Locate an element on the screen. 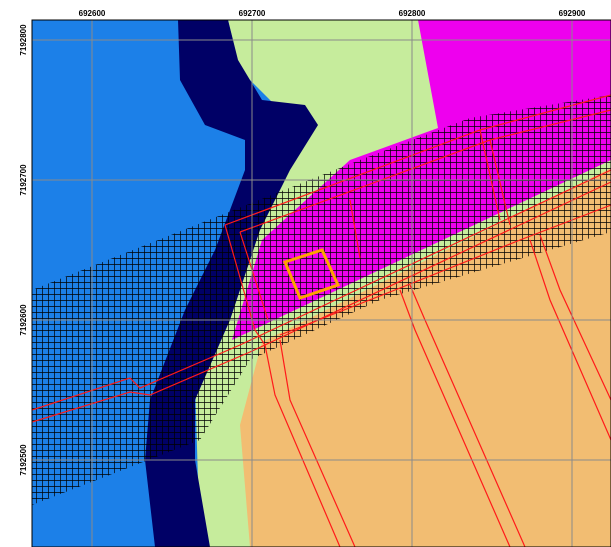 The image size is (611, 547). y-tick-label: 7192500 is located at coordinates (23, 460).